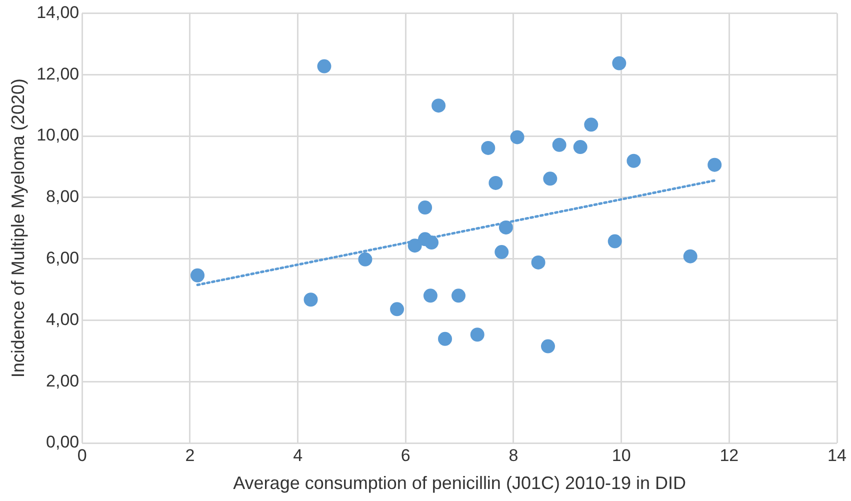 The width and height of the screenshot is (851, 501). I want to click on y-tick-label: 0,00, so click(63, 442).